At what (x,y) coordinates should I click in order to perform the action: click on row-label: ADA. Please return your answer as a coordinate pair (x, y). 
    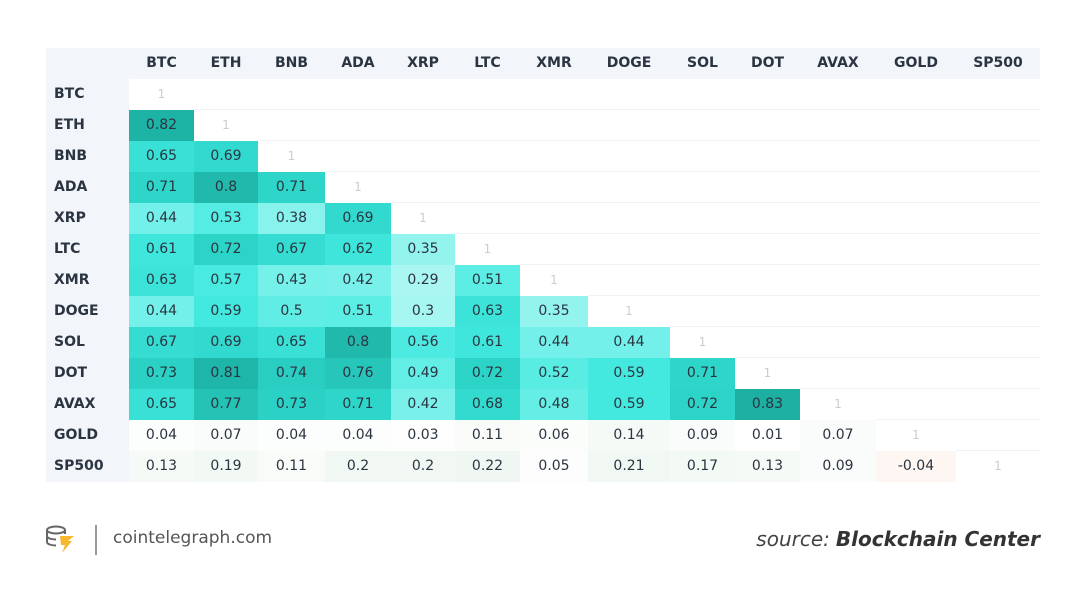
    Looking at the image, I should click on (87, 187).